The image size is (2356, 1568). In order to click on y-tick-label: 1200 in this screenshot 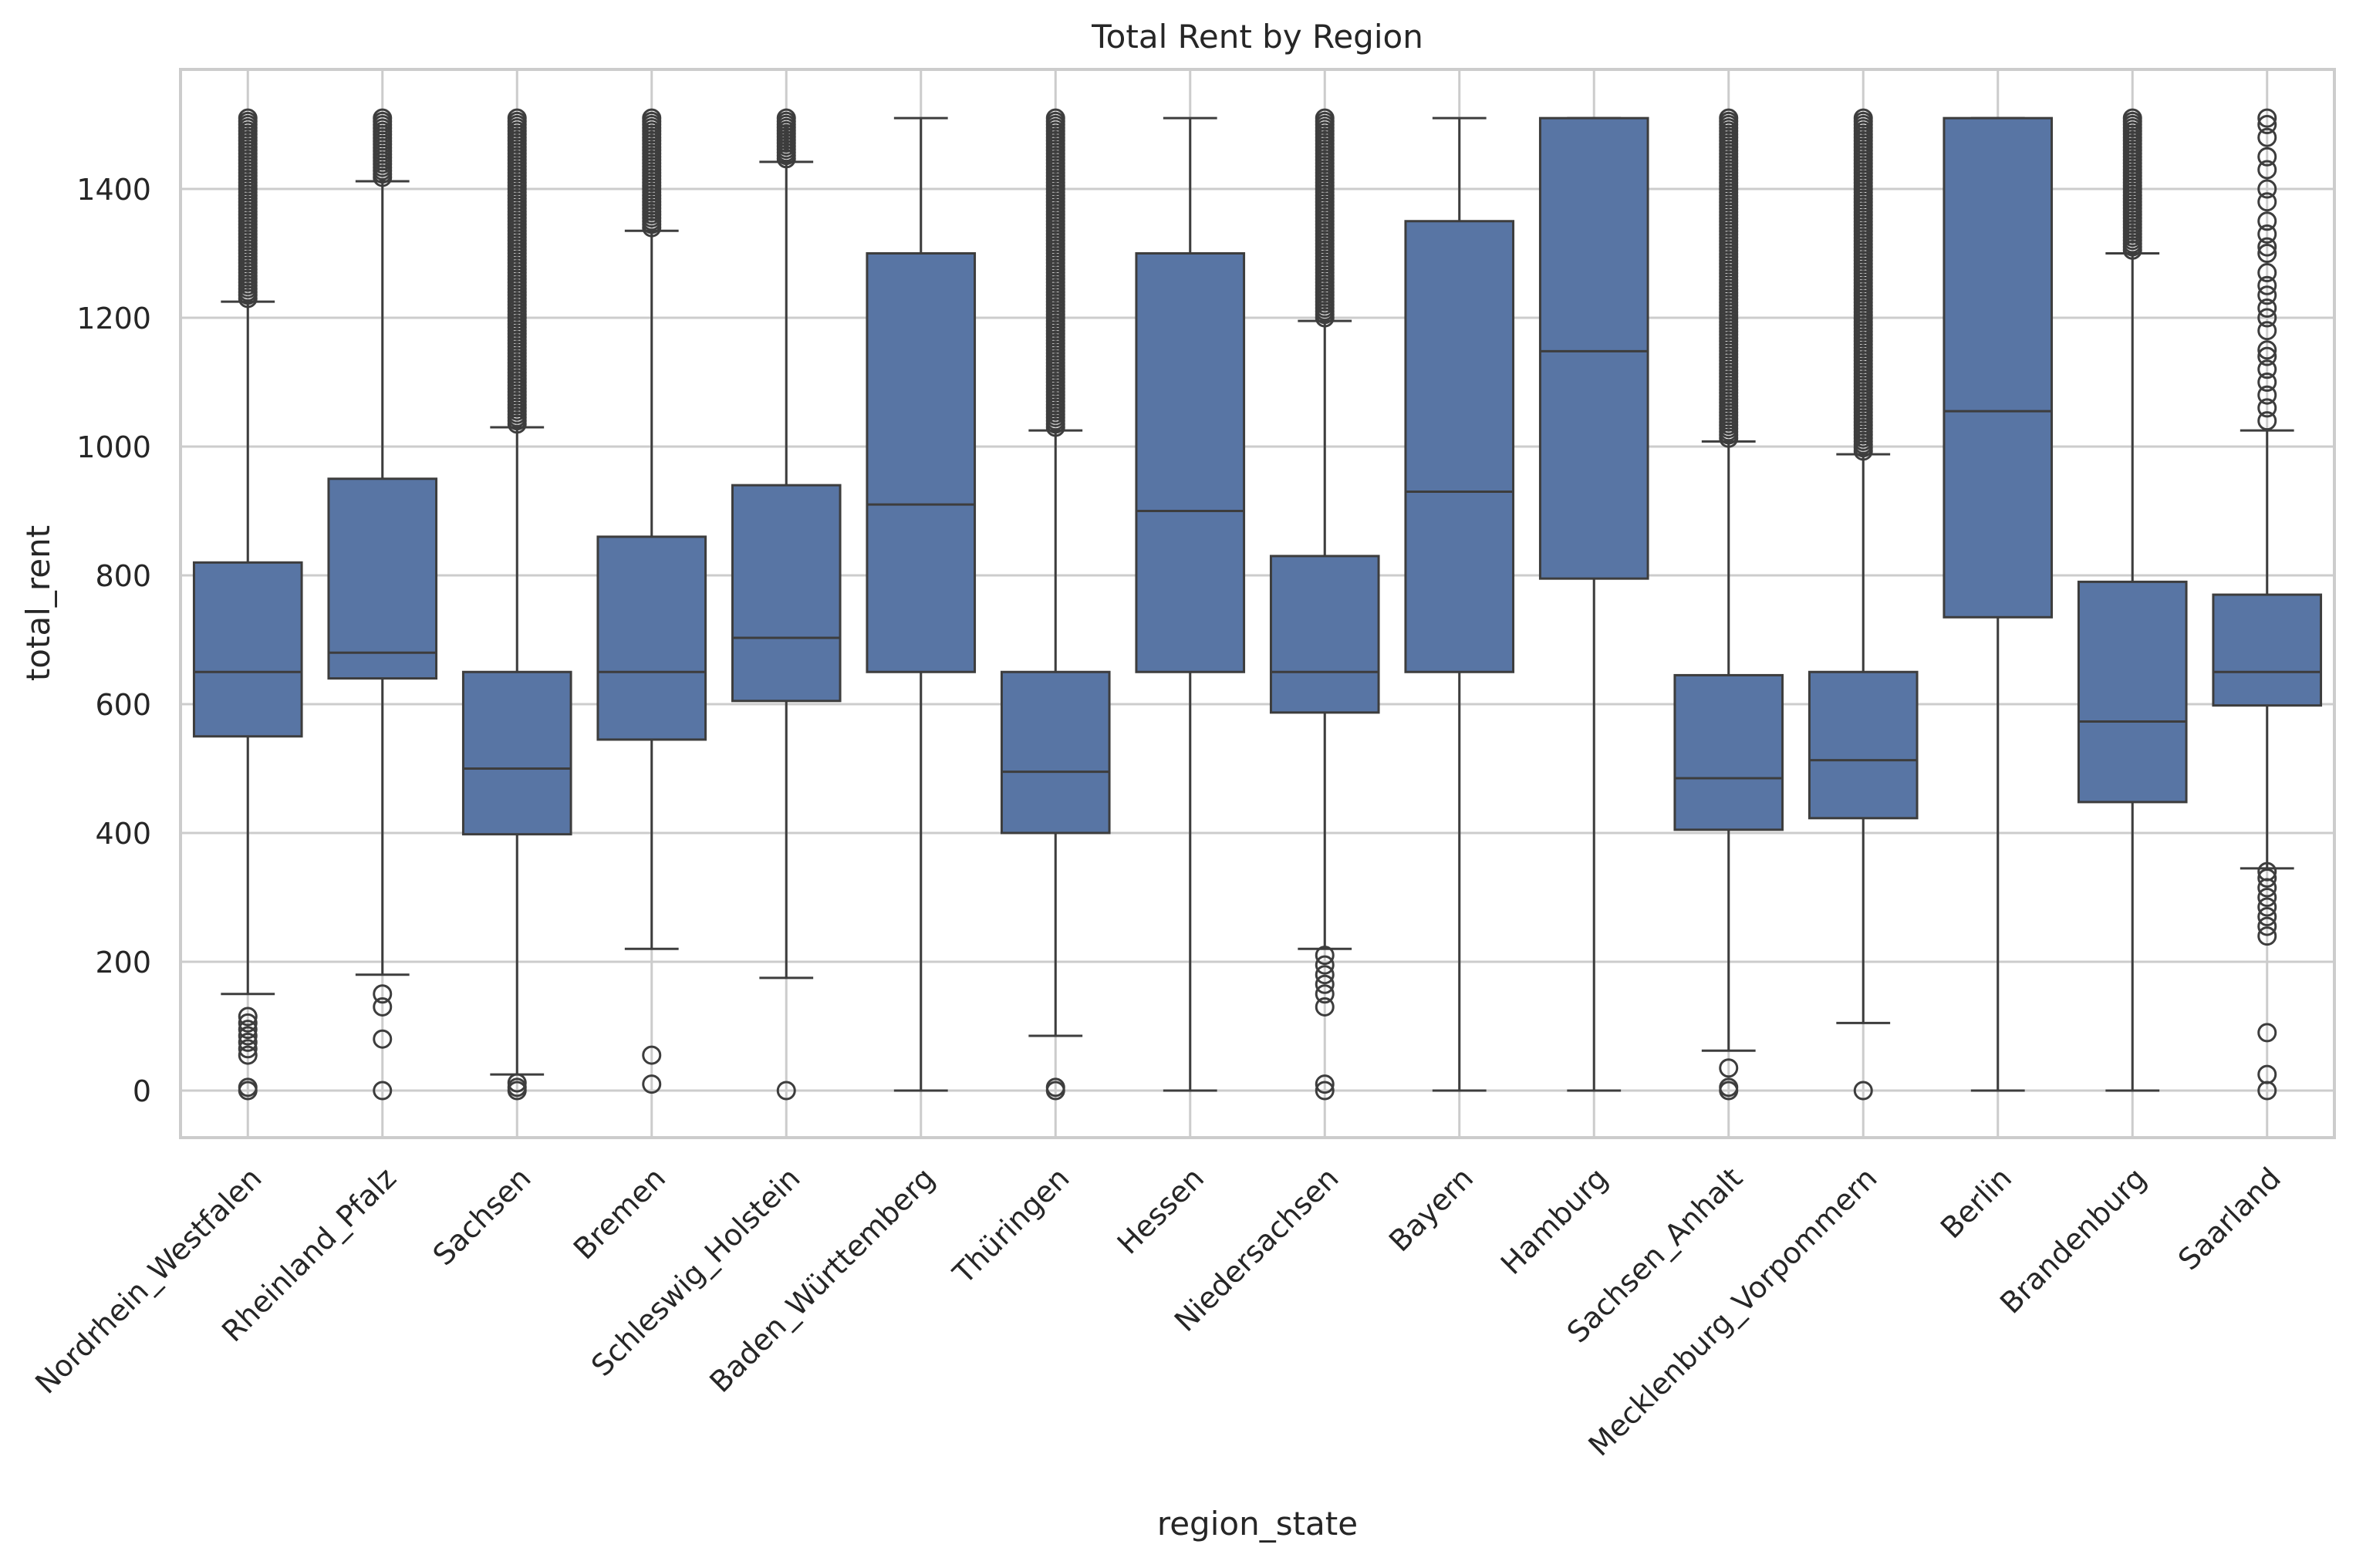, I will do `click(114, 319)`.